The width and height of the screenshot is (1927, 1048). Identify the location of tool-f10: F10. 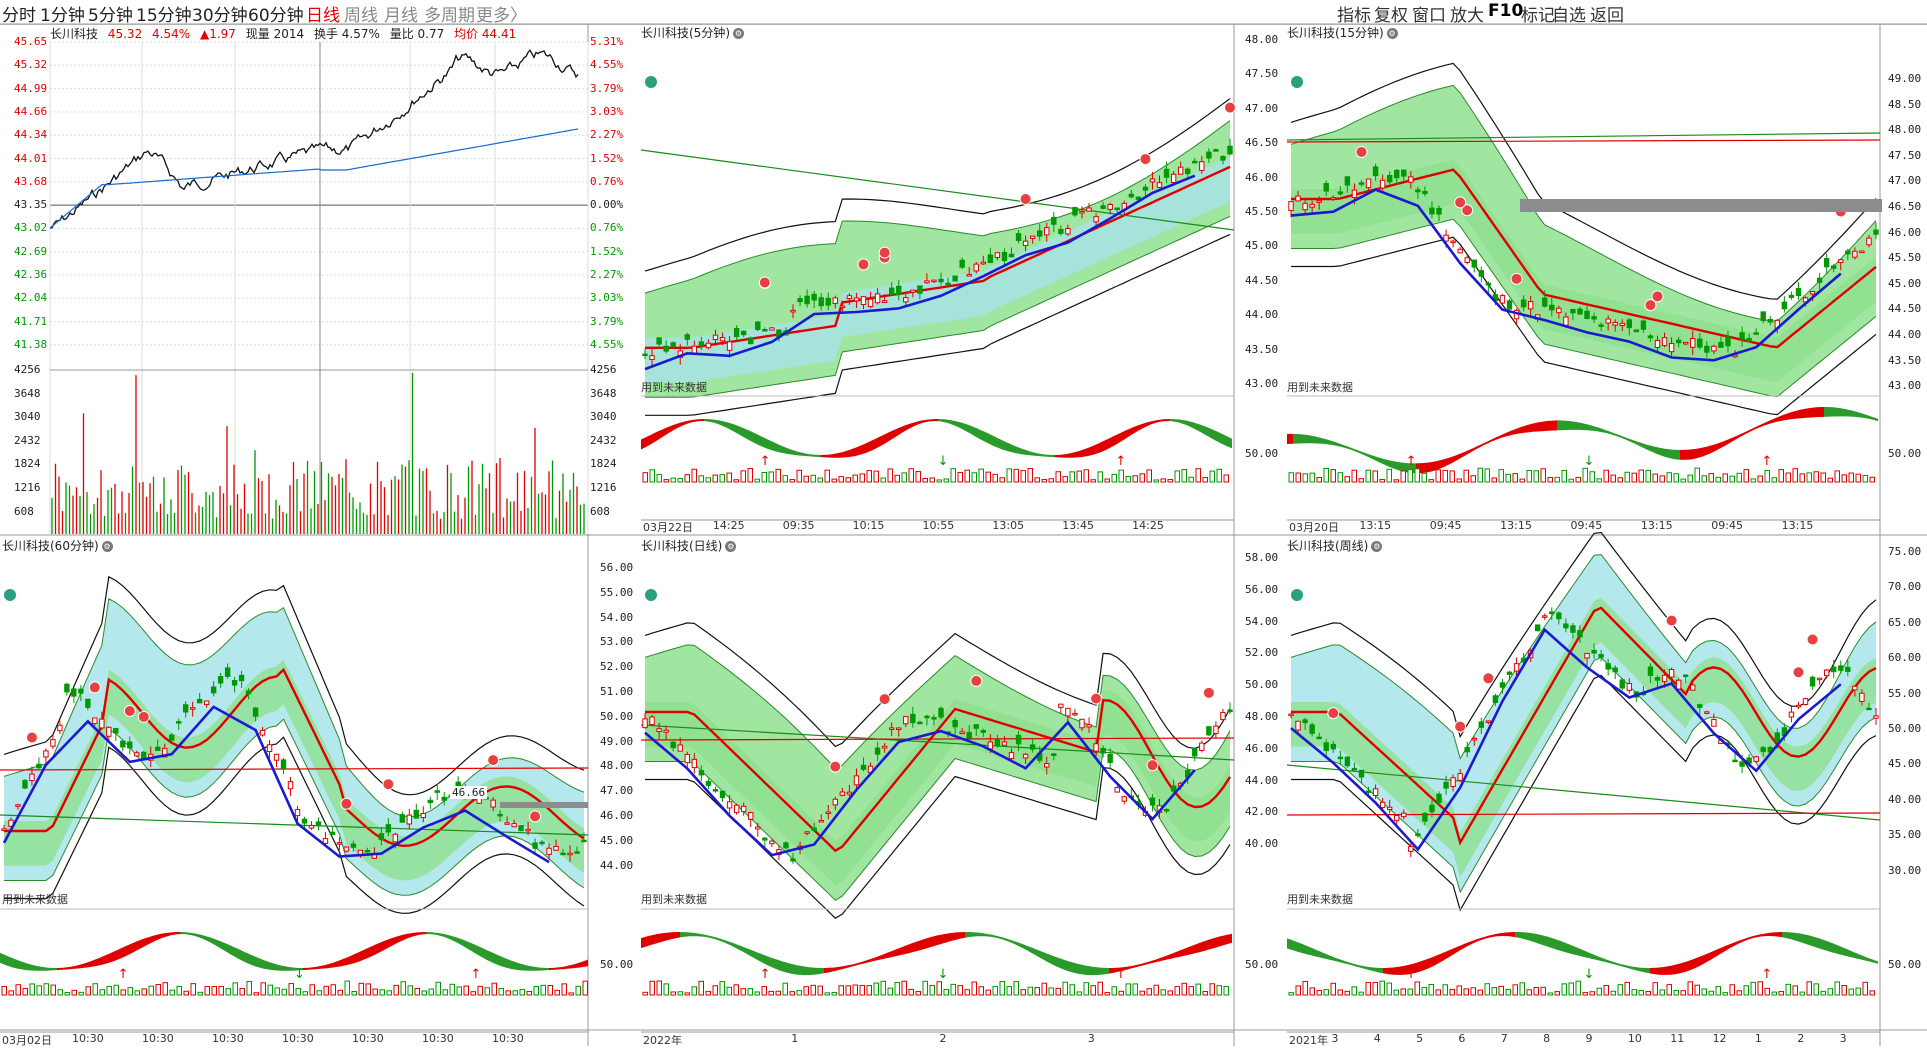
(1506, 11).